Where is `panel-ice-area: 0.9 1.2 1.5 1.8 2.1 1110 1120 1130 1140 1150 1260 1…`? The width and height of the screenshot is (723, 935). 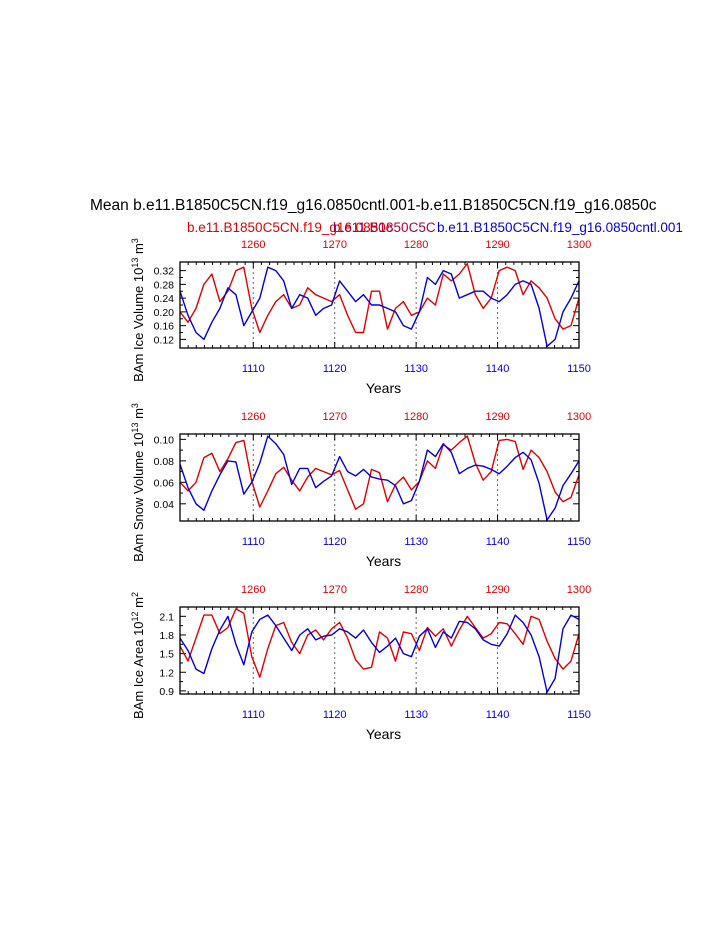 panel-ice-area: 0.9 1.2 1.5 1.8 2.1 1110 1120 1130 1140 1150 1260 1… is located at coordinates (360, 663).